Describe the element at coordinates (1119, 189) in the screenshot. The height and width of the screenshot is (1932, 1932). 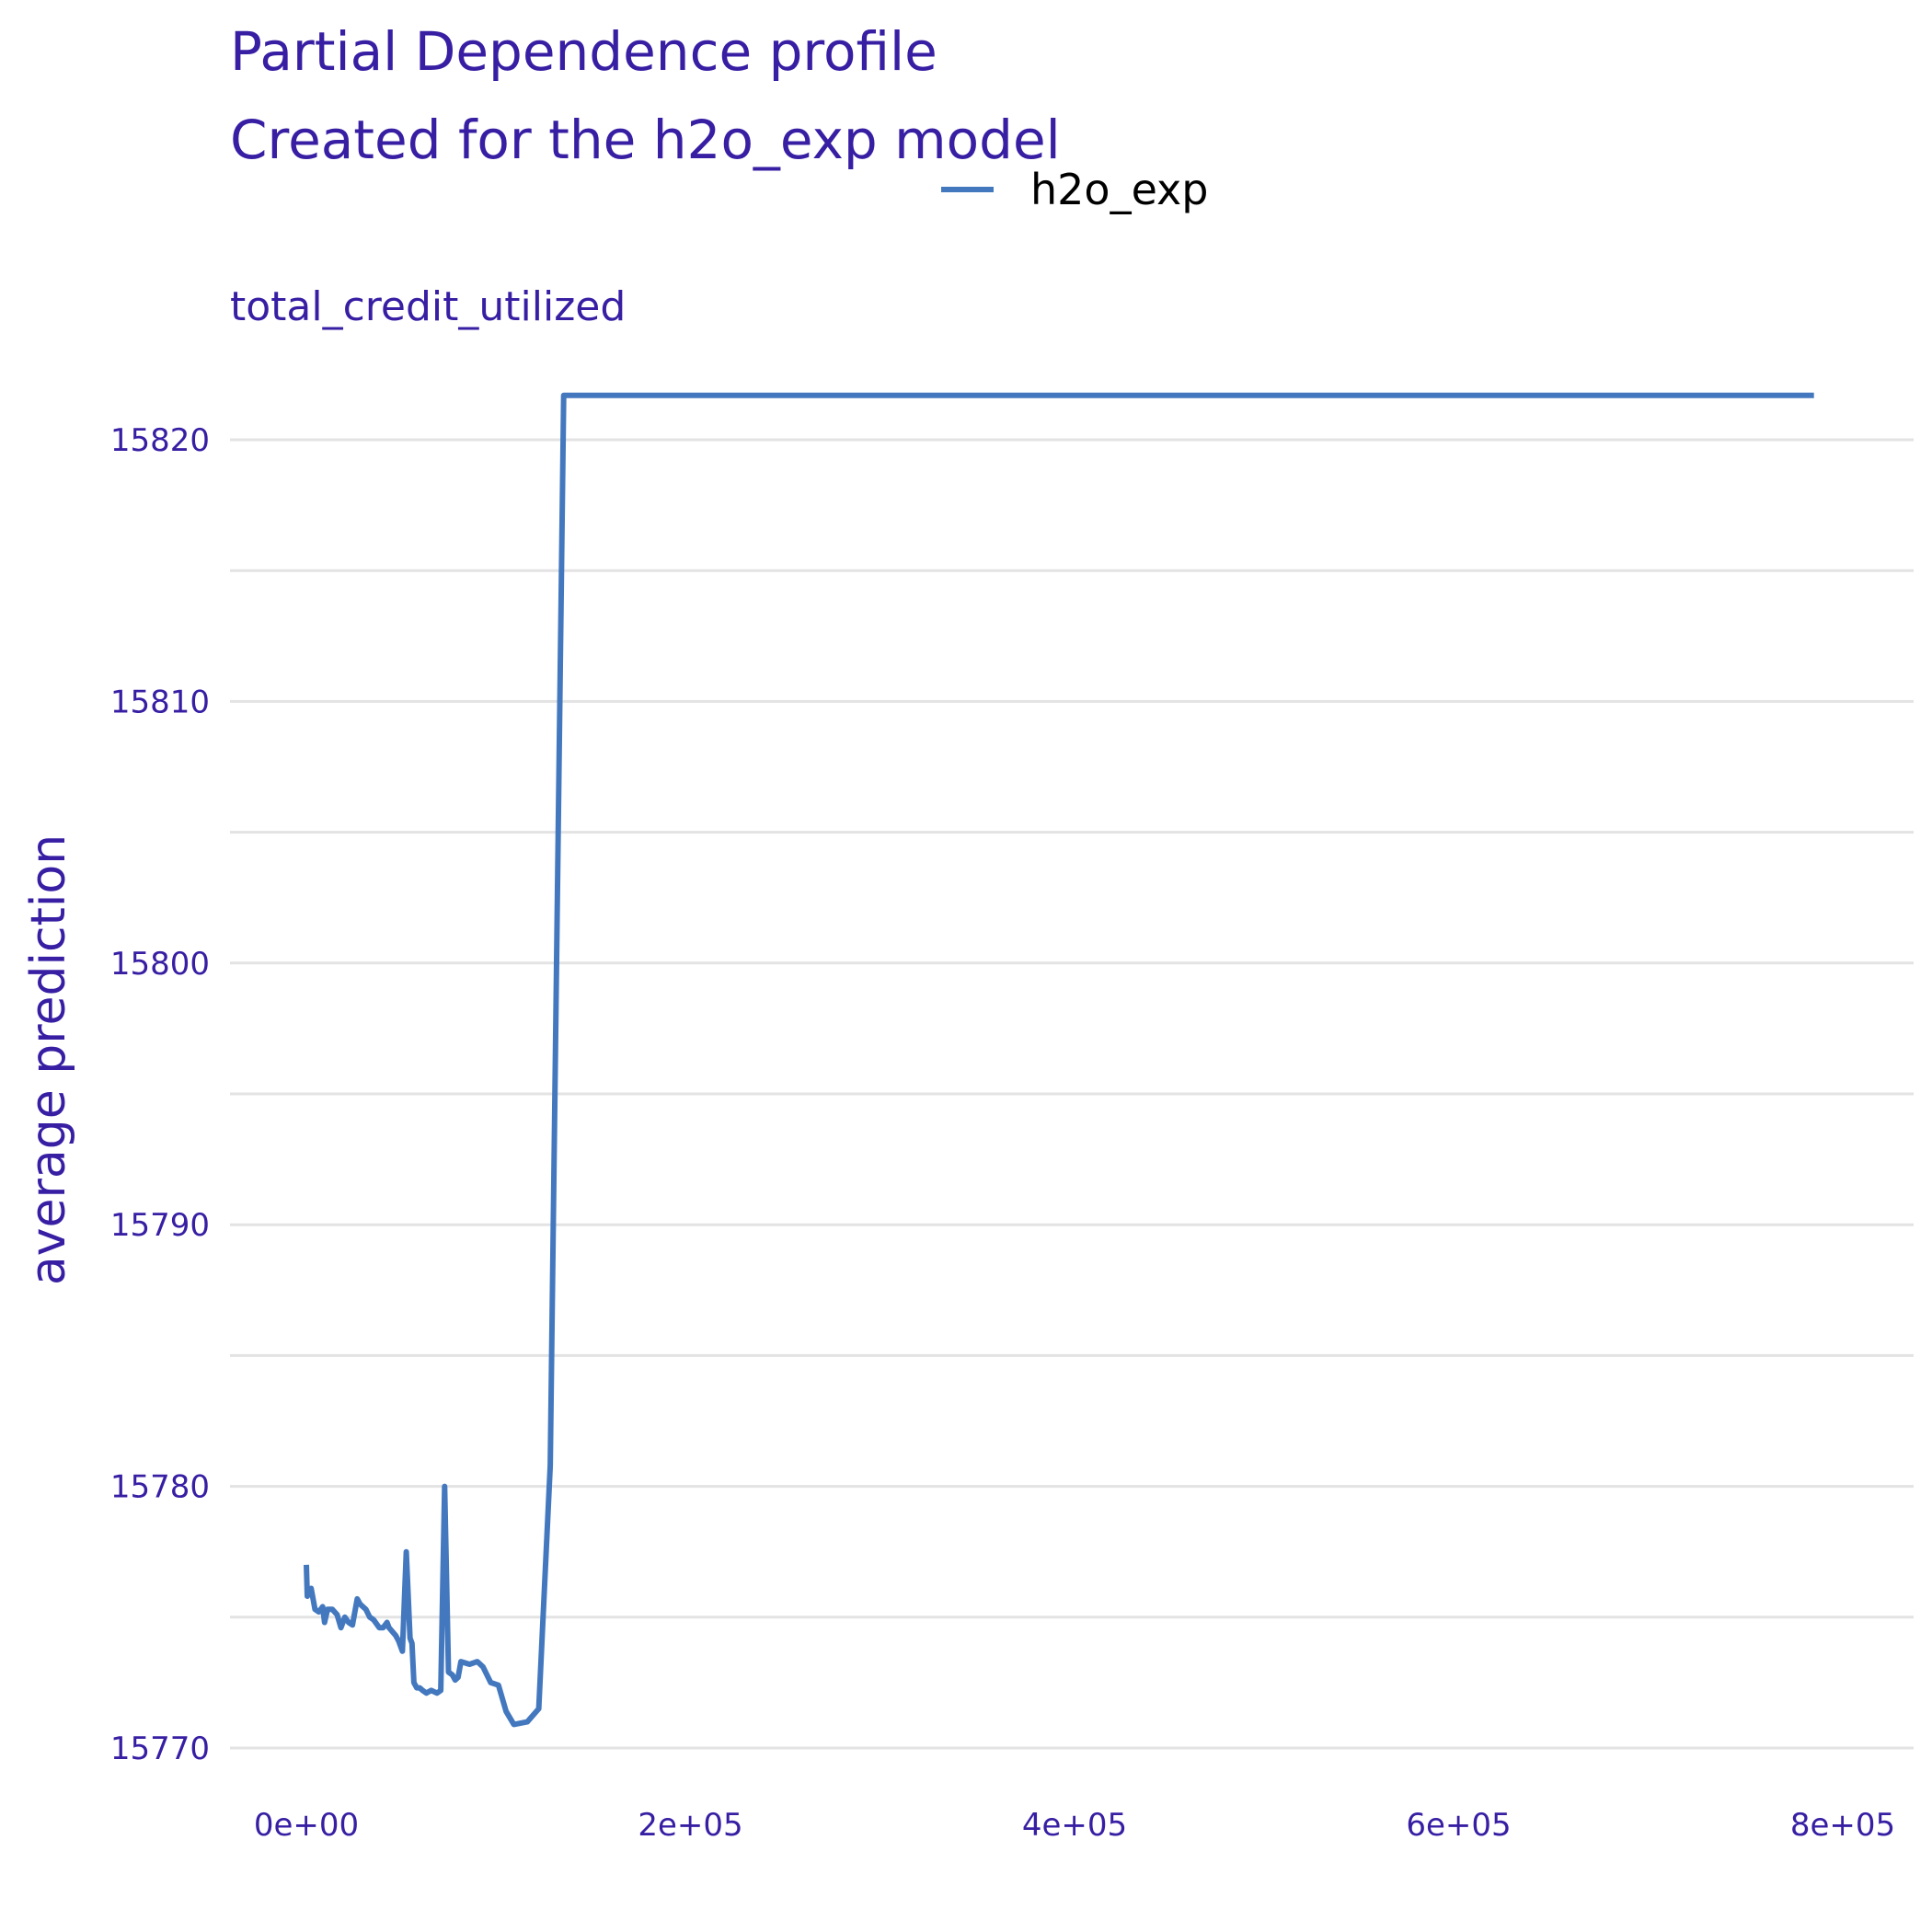
I see `legend-entry: h2o_exp` at that location.